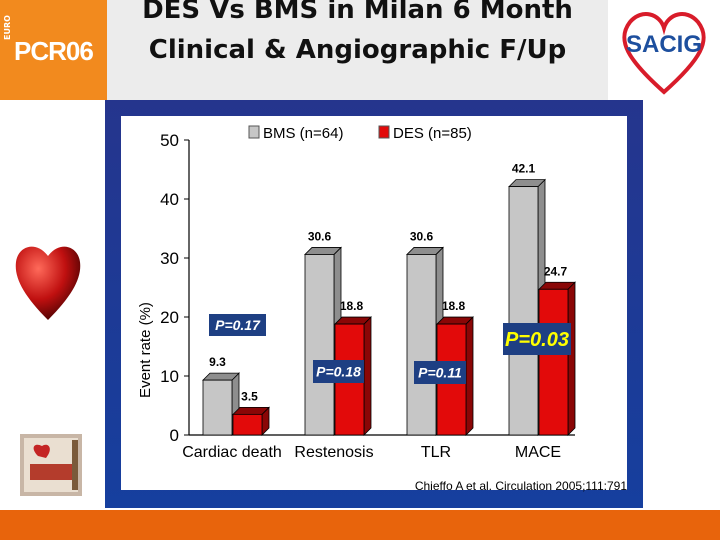 The height and width of the screenshot is (540, 720). What do you see at coordinates (7, 27) in the screenshot?
I see `pcr-euro-label: EURO` at bounding box center [7, 27].